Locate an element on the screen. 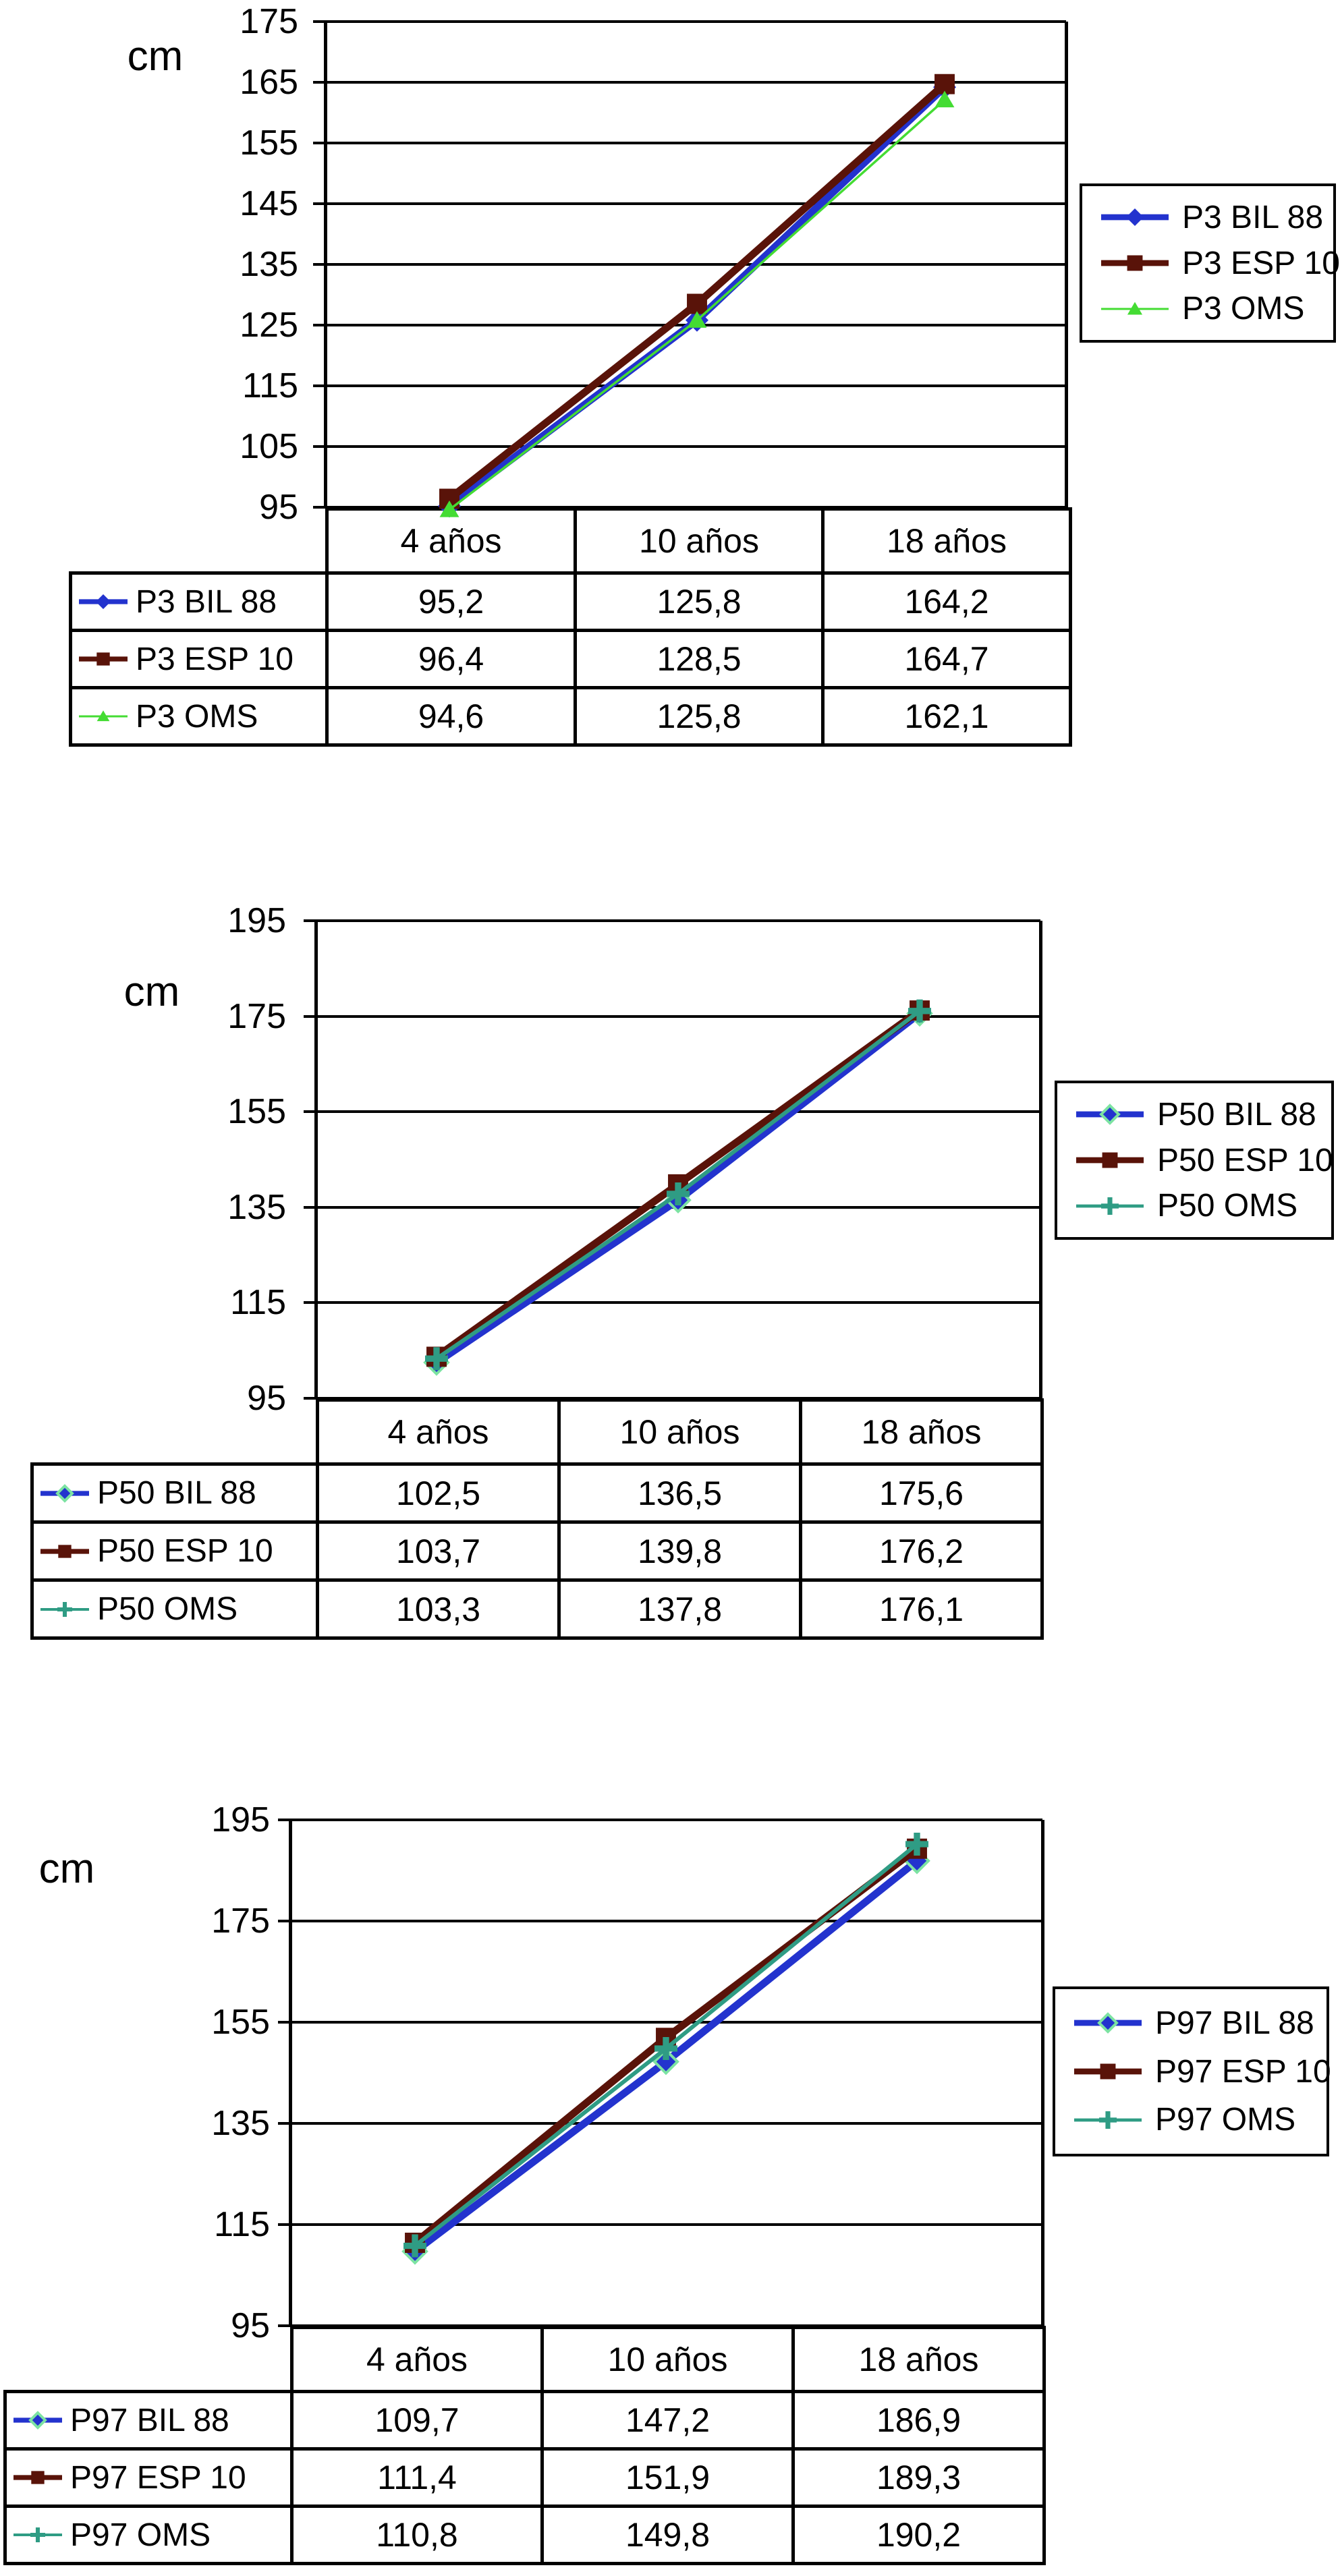 The height and width of the screenshot is (2576, 1340). y-axis-tick-label: 145 is located at coordinates (269, 203).